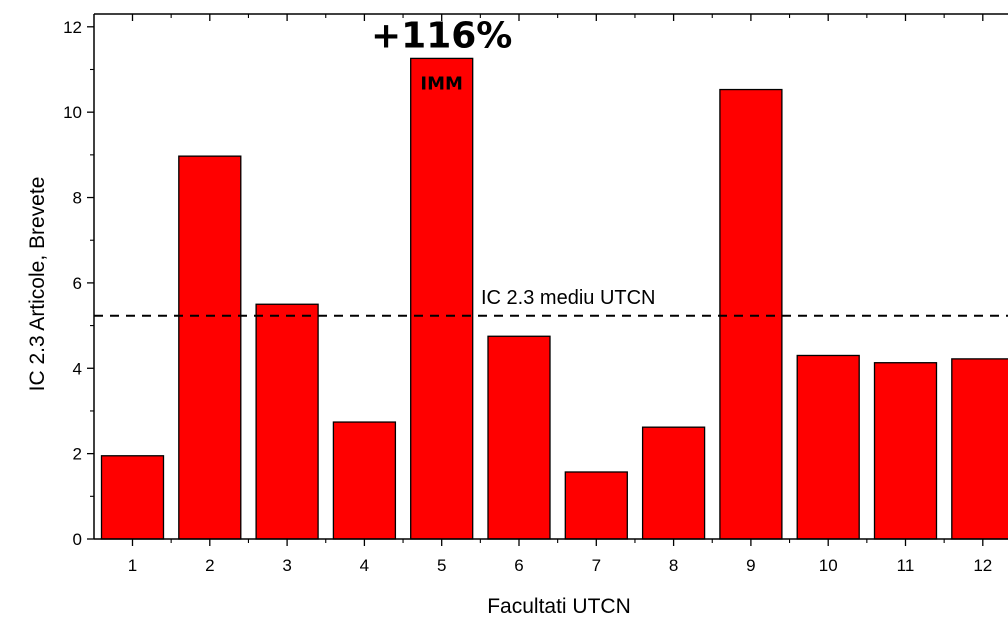  I want to click on reference-line-label: IC 2.3 mediu UTCN, so click(568, 298).